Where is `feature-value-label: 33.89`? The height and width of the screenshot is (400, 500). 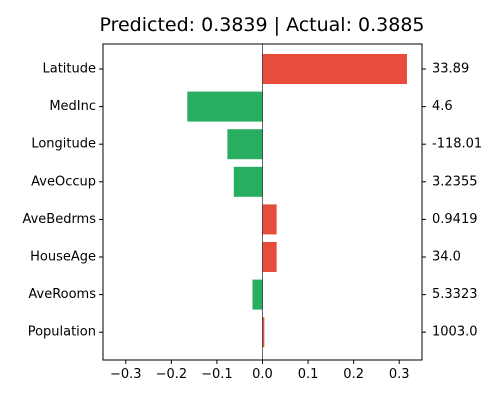 feature-value-label: 33.89 is located at coordinates (450, 69).